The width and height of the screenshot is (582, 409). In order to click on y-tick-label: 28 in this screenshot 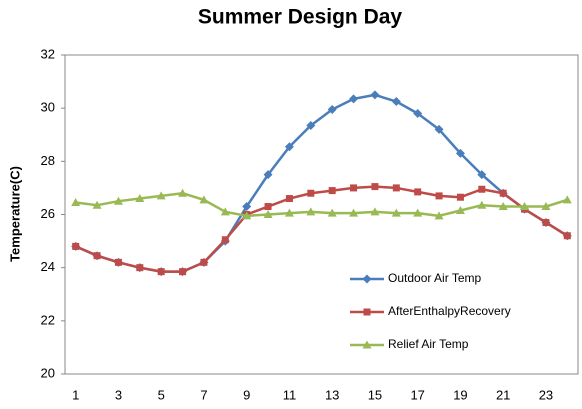, I will do `click(48, 160)`.